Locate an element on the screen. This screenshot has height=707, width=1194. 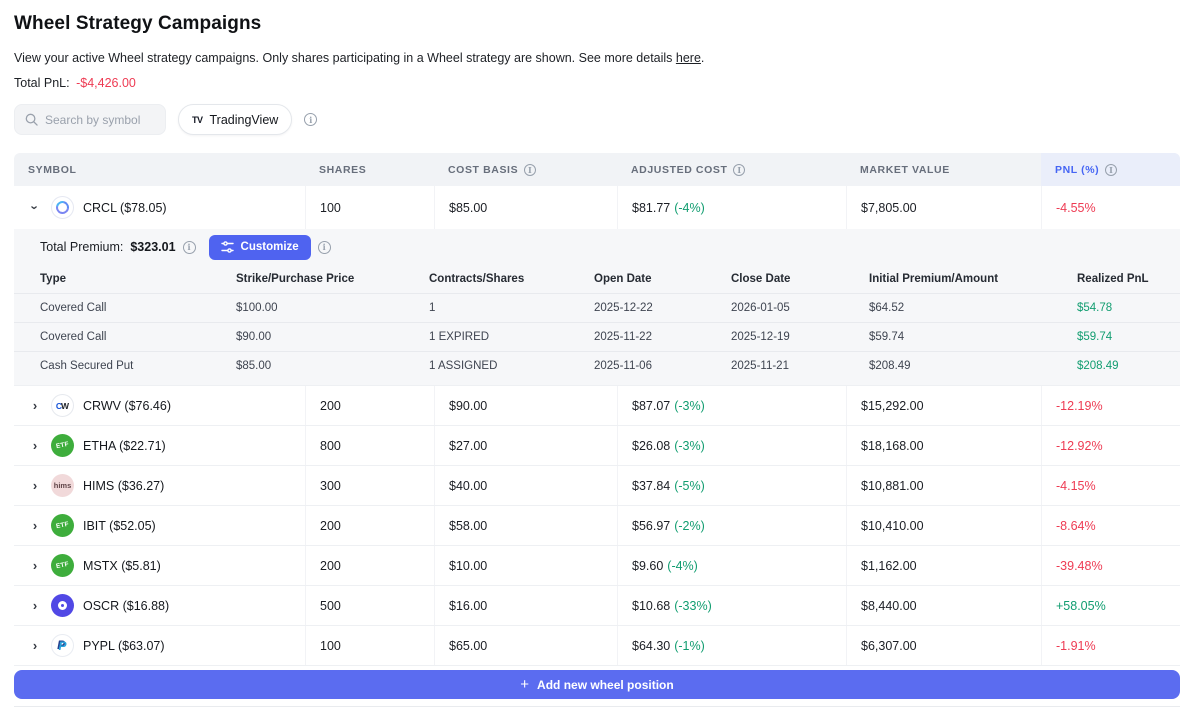
total-premium-value: $323.01 is located at coordinates (153, 247).